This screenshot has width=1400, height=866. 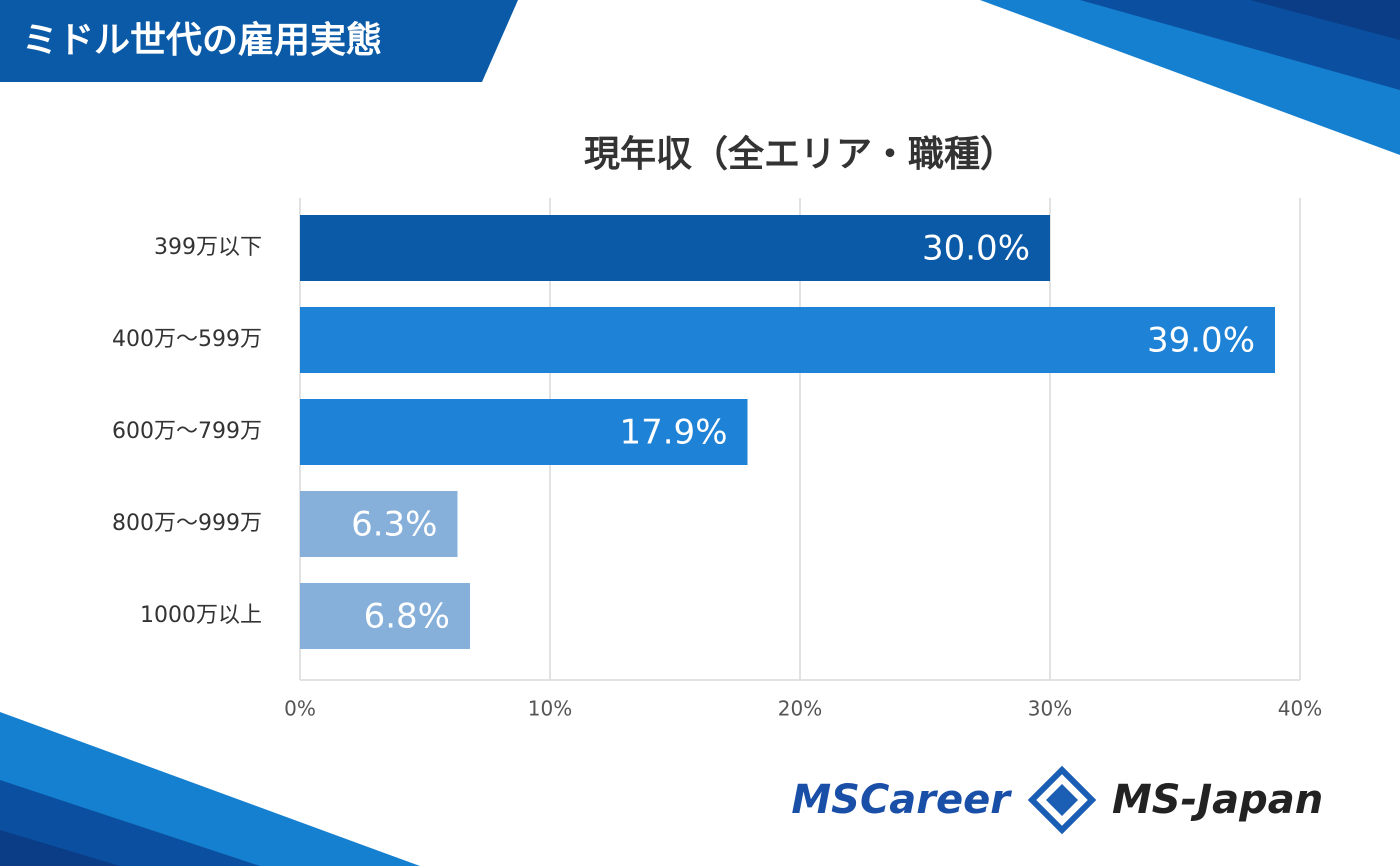 What do you see at coordinates (976, 249) in the screenshot?
I see `value-label: 30.0%` at bounding box center [976, 249].